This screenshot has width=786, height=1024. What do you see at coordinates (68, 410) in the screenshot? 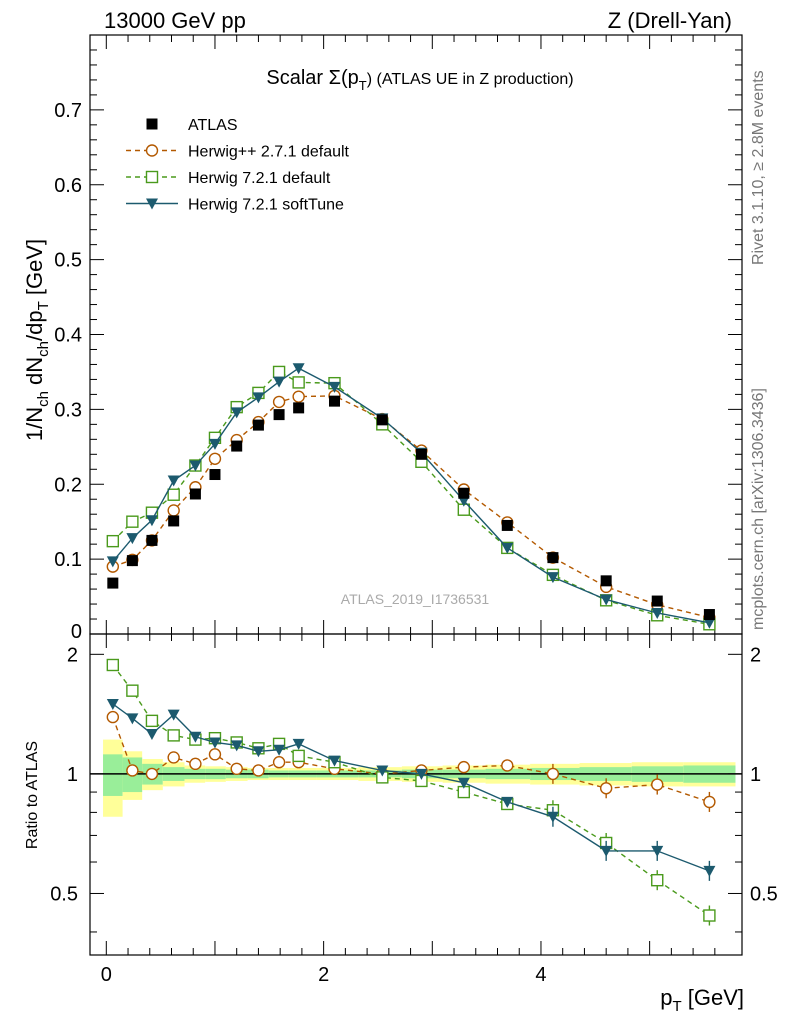
I see `y-tick-label: 0.3` at bounding box center [68, 410].